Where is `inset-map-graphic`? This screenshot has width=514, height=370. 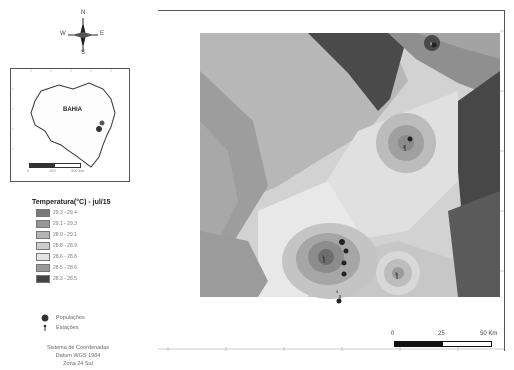
inset-map-graphic is located at coordinates (63, 118).